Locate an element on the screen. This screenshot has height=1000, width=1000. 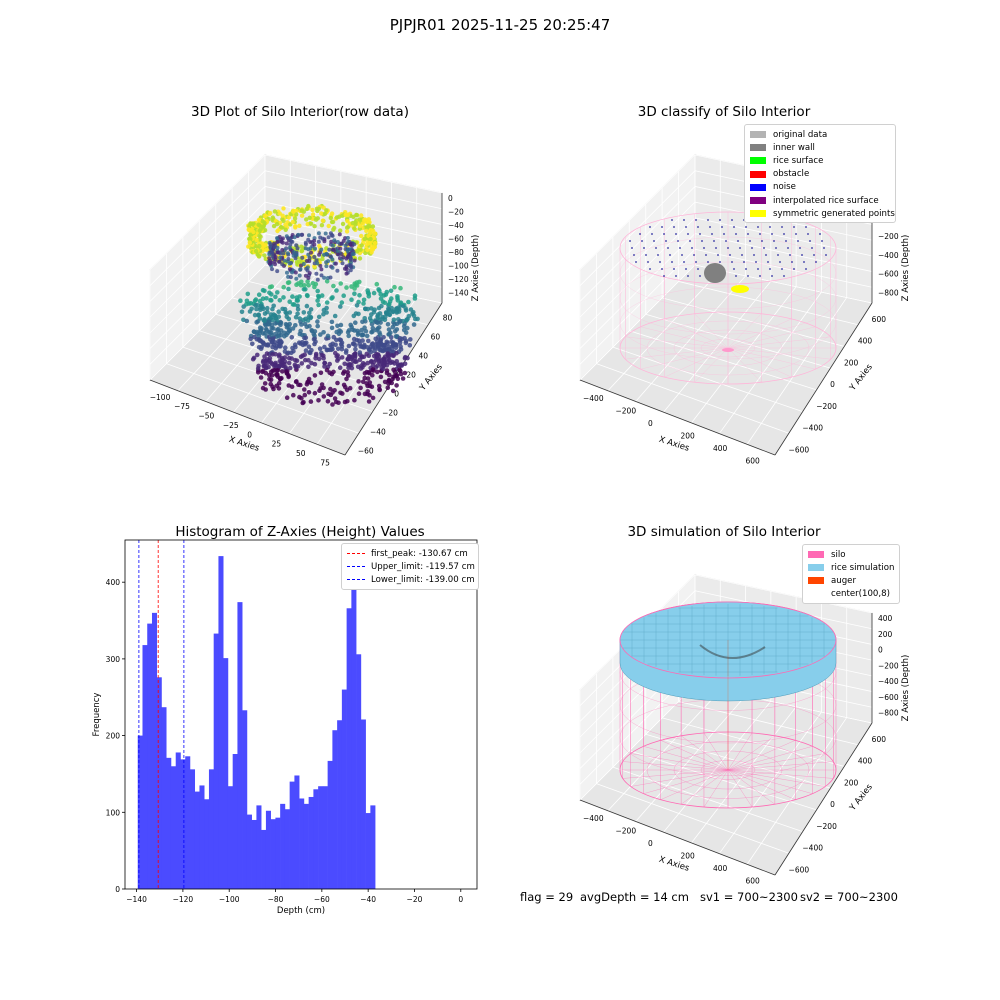
y-tick-label: 400 is located at coordinates (113, 582).